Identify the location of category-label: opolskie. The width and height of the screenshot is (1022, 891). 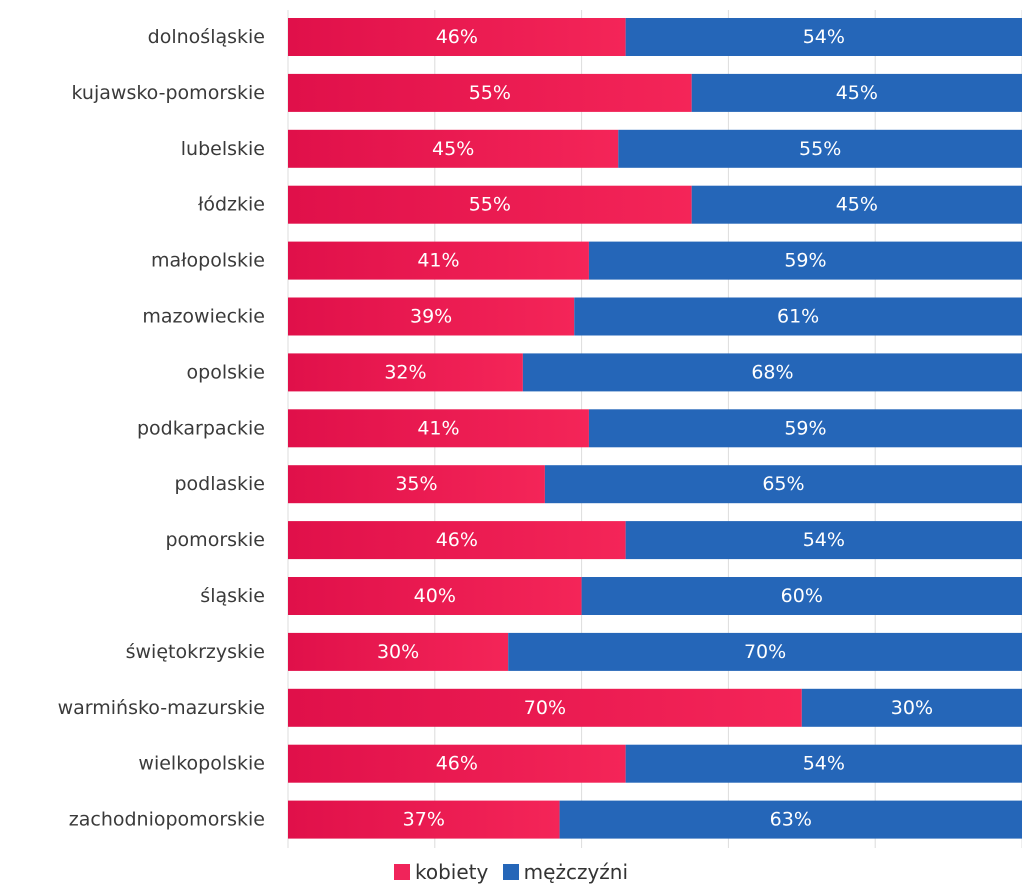
(226, 372).